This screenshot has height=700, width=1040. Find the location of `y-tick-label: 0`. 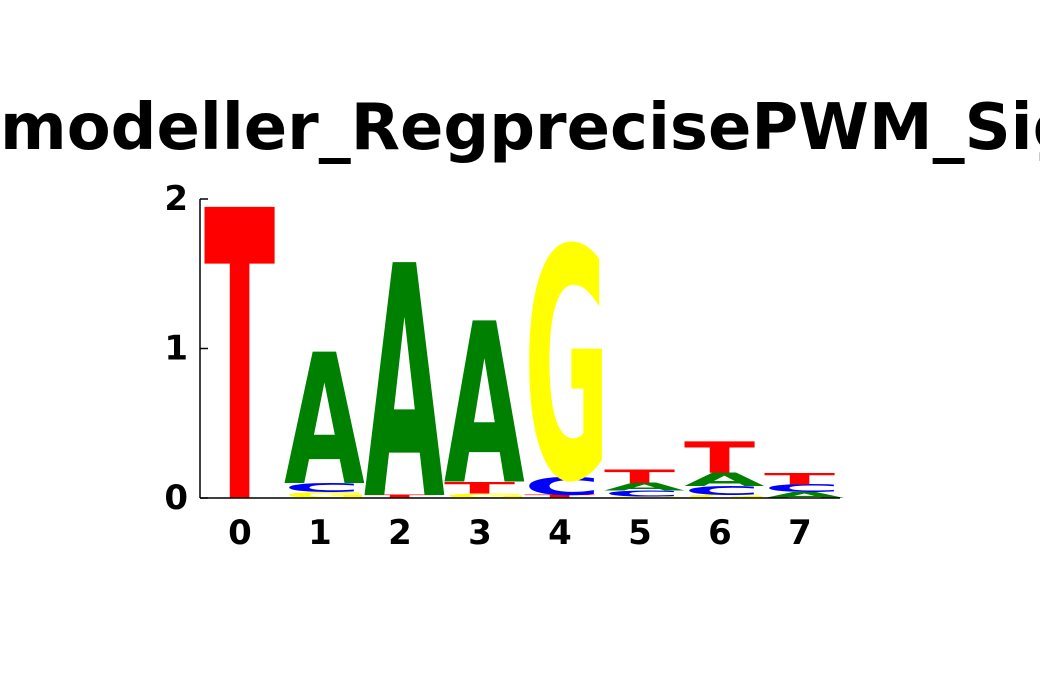

y-tick-label: 0 is located at coordinates (176, 498).